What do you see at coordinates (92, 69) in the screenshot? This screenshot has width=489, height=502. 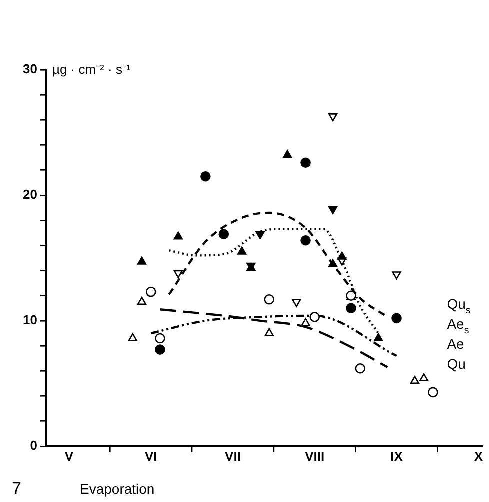 I see `y-axis-title: µg · cm⁻² · s⁻¹` at bounding box center [92, 69].